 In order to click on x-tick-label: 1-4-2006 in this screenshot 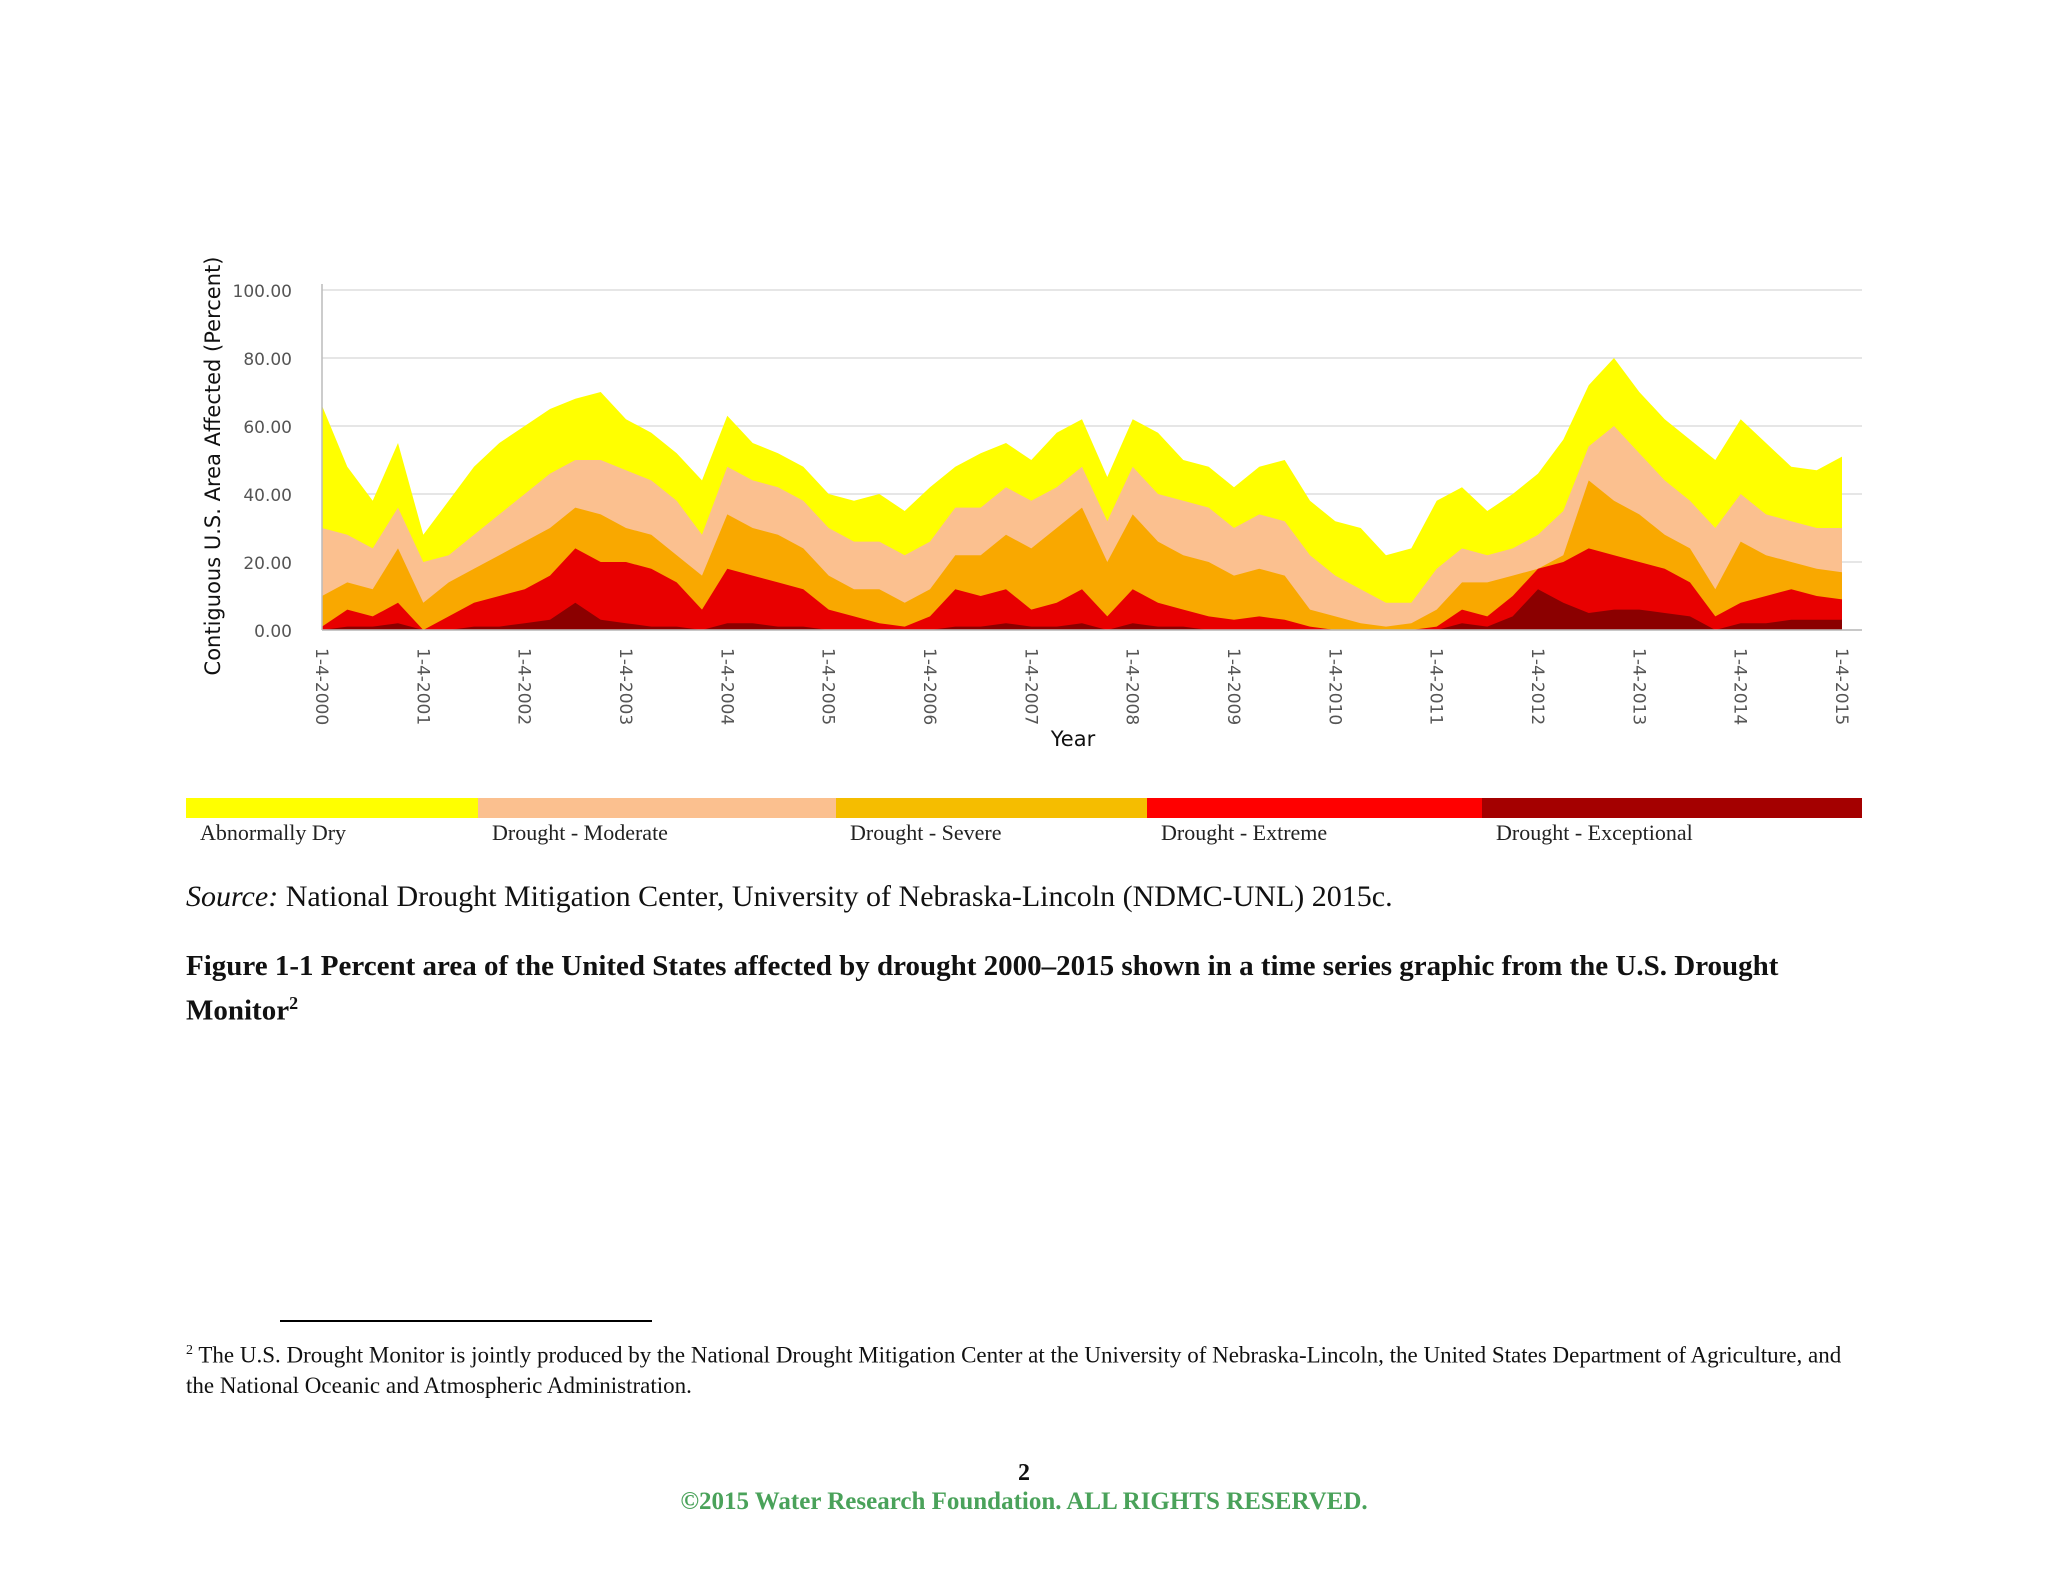, I will do `click(929, 686)`.